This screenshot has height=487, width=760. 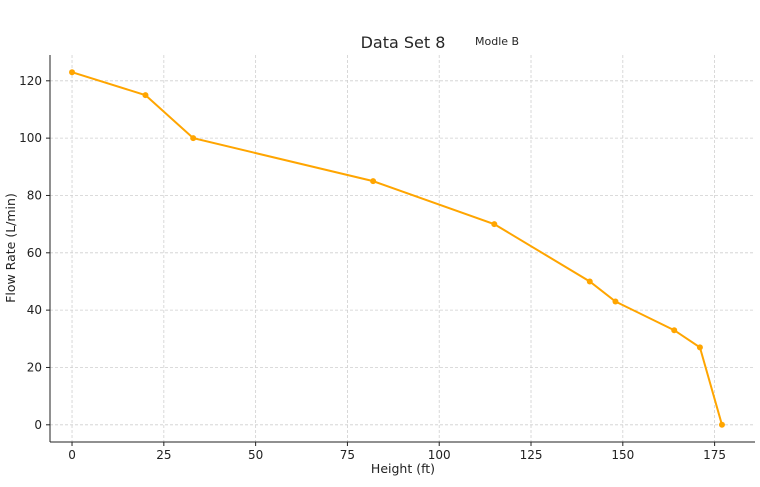 I want to click on y-tick-label: 120, so click(x=30, y=81).